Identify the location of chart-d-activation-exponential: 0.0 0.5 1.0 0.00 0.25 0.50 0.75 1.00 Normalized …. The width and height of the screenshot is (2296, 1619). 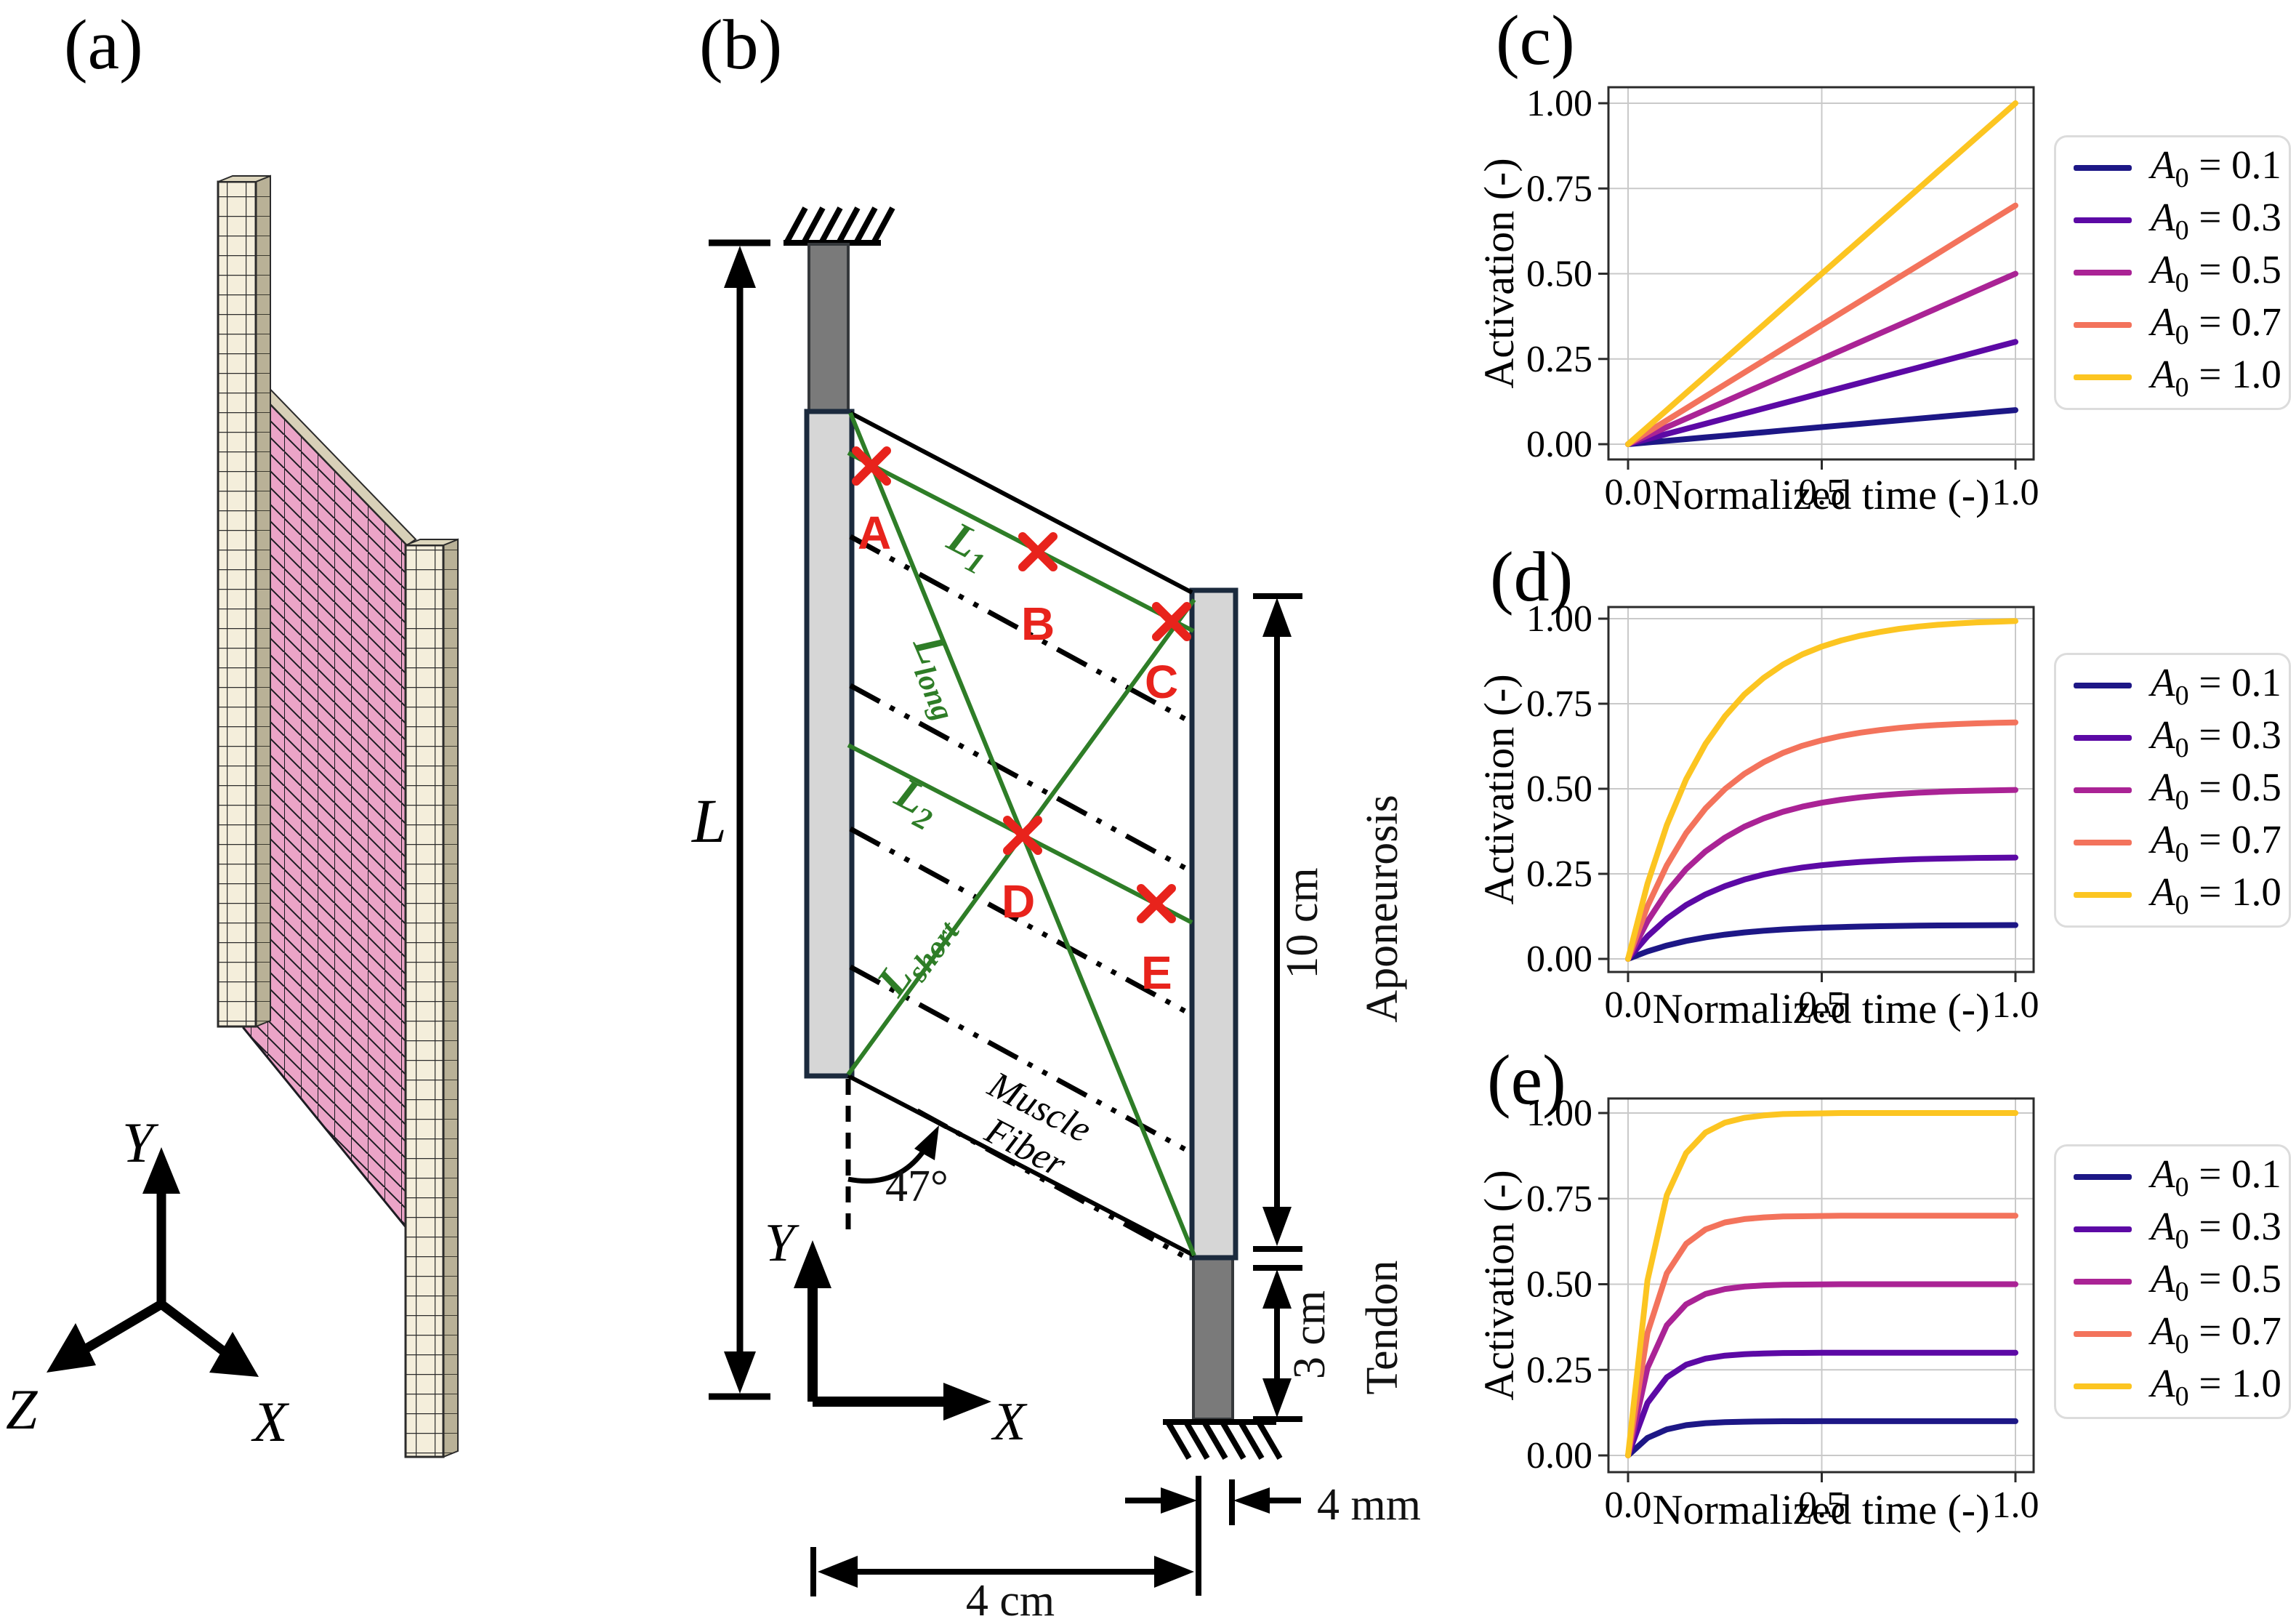
(1757, 815).